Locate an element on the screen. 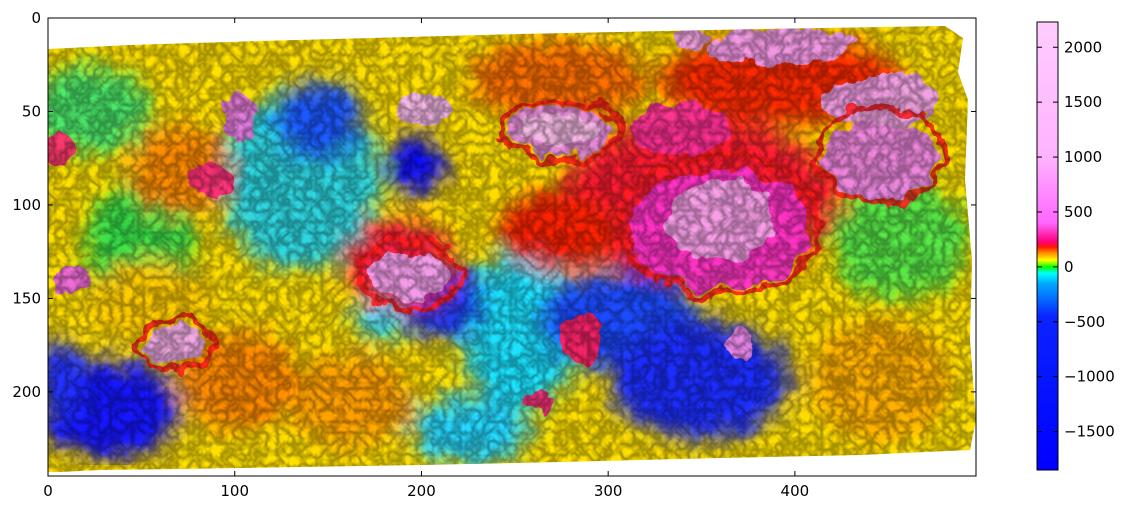 The height and width of the screenshot is (511, 1129). colorbar-scale is located at coordinates (1047, 246).